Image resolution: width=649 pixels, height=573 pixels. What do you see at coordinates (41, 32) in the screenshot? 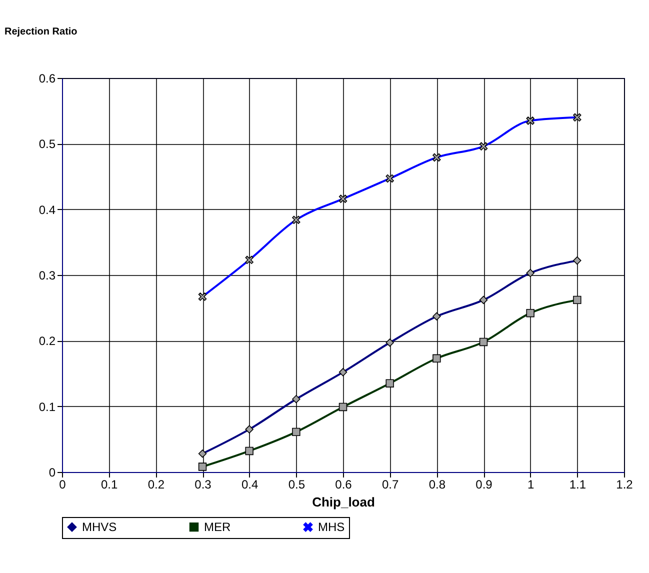
I see `y-axis-title: Rejection Ratio` at bounding box center [41, 32].